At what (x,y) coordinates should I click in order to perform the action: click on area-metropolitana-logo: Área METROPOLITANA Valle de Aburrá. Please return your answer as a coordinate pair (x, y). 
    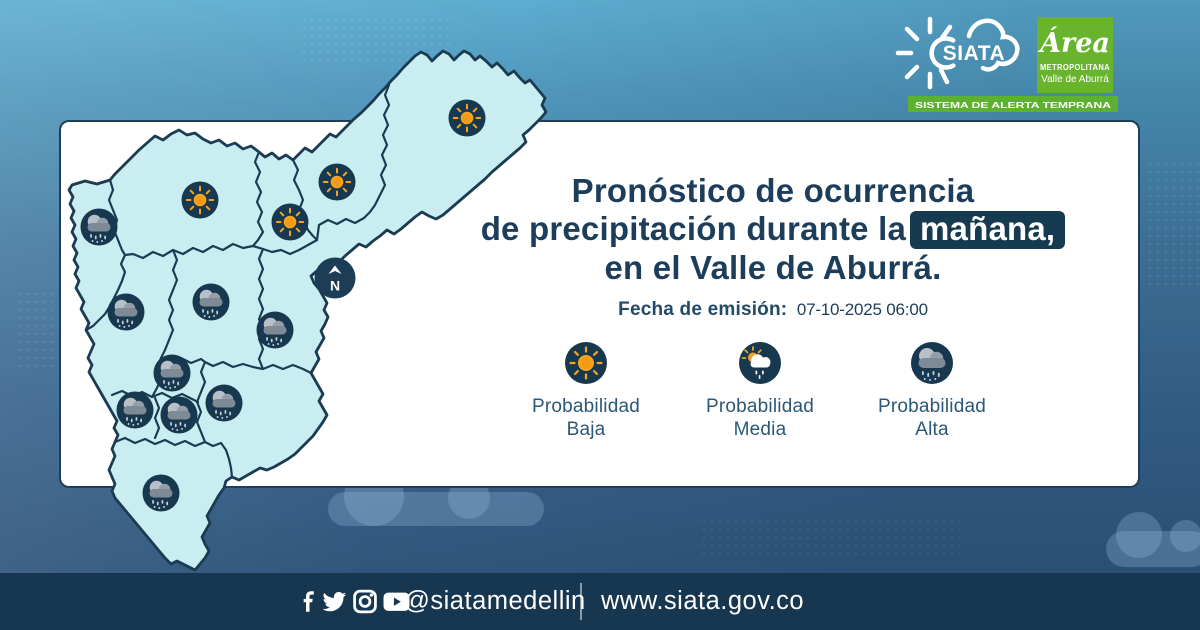
    Looking at the image, I should click on (1075, 55).